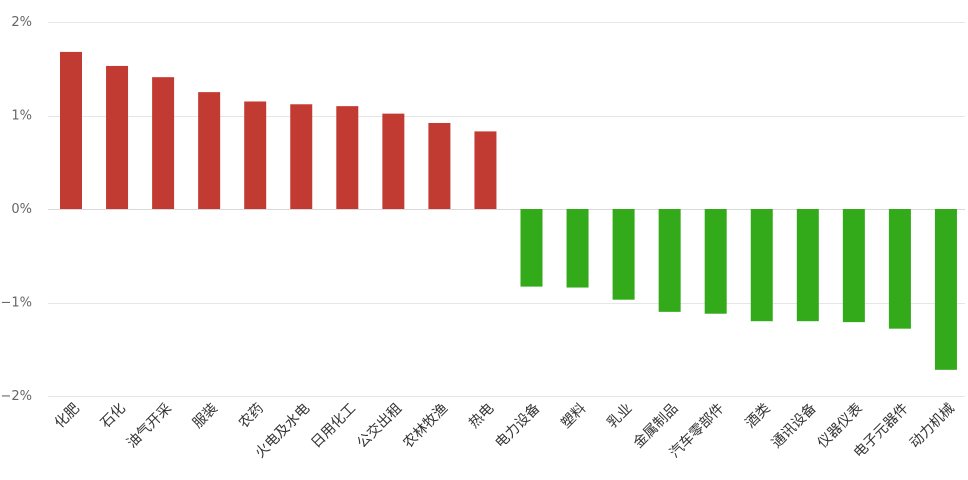 The width and height of the screenshot is (968, 480). What do you see at coordinates (21, 209) in the screenshot?
I see `y-tick-label: 0%` at bounding box center [21, 209].